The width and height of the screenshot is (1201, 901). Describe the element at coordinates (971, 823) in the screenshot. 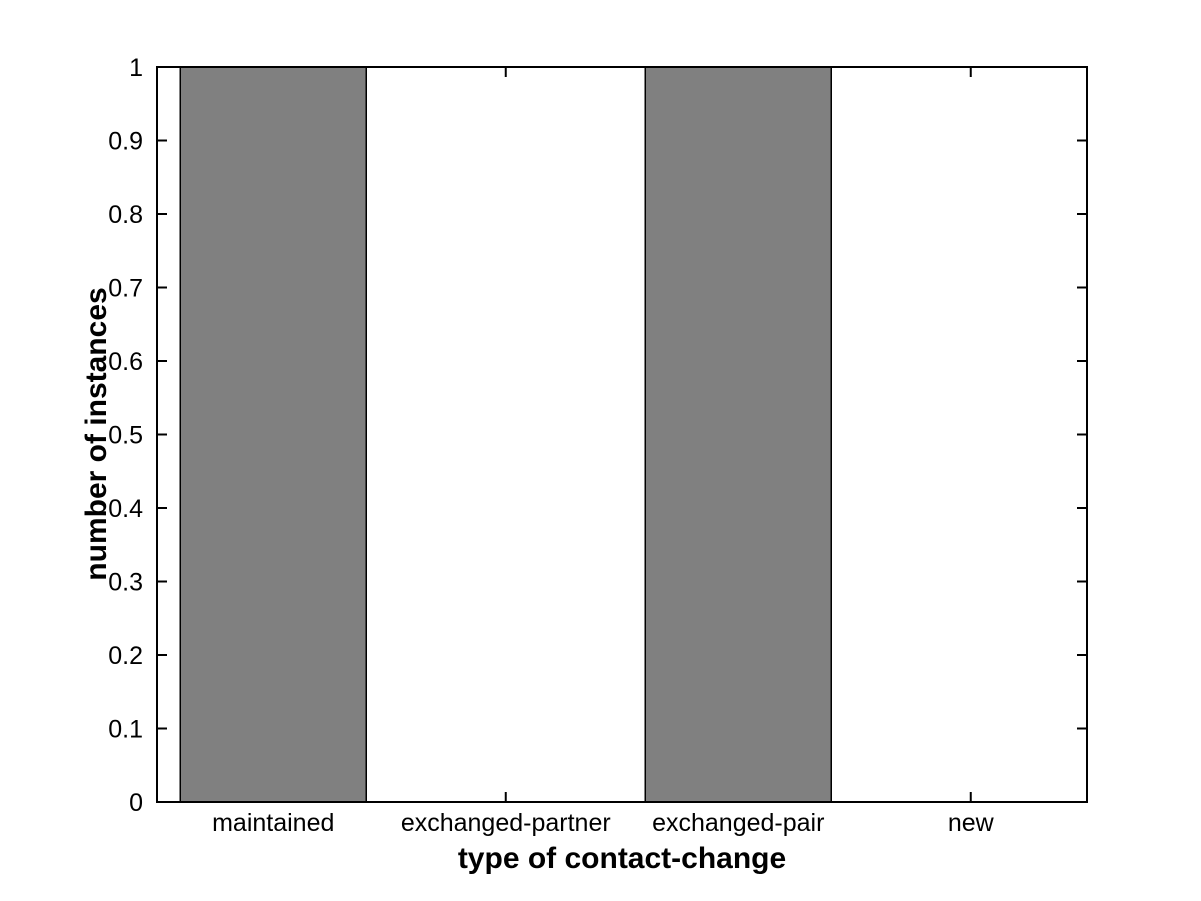

I see `x-tick-label: new` at that location.